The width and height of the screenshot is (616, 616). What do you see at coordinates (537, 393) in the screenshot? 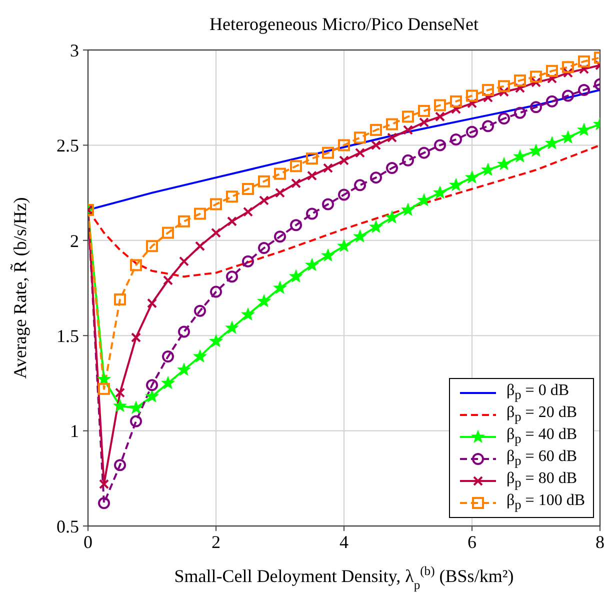
I see `legend-label: β$_{p}$ = 0 dB` at bounding box center [537, 393].